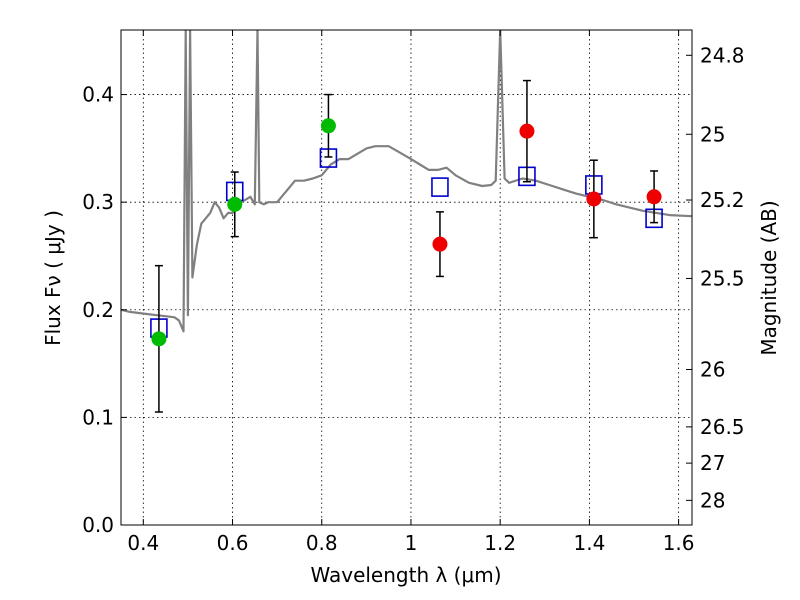 The height and width of the screenshot is (600, 800). I want to click on y-tick-label: 0.0, so click(98, 525).